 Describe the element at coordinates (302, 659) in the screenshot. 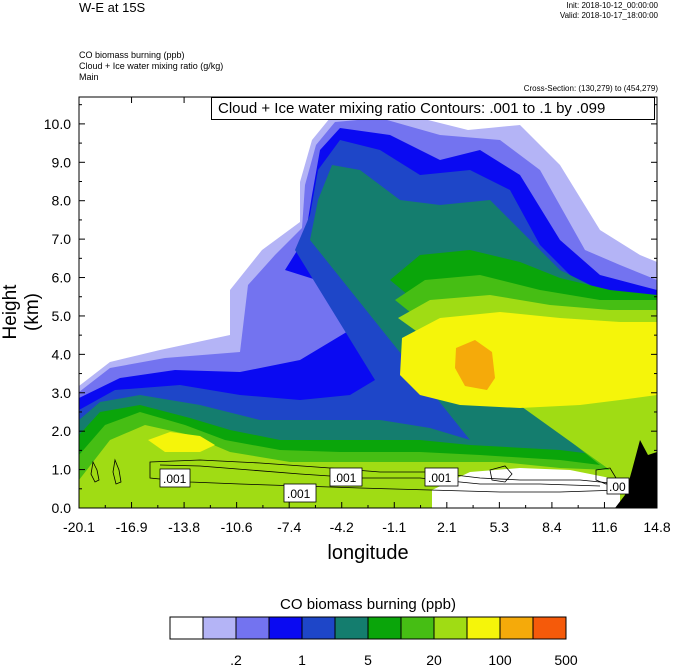

I see `colorbar-tick-label: 1` at that location.